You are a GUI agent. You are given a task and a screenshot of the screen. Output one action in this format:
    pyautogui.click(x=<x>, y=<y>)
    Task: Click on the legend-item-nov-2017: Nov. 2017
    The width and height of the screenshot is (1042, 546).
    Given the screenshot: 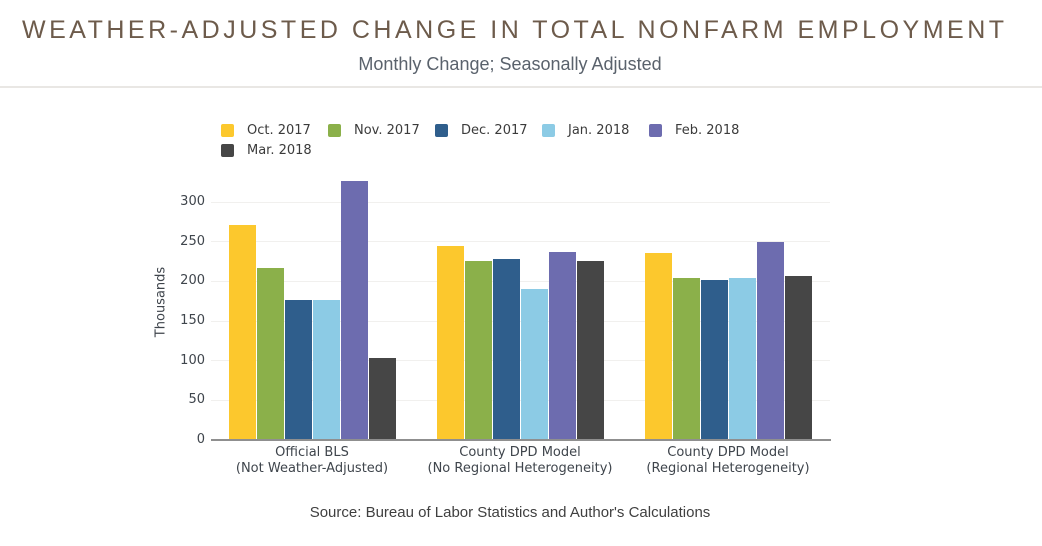 What is the action you would take?
    pyautogui.click(x=379, y=130)
    